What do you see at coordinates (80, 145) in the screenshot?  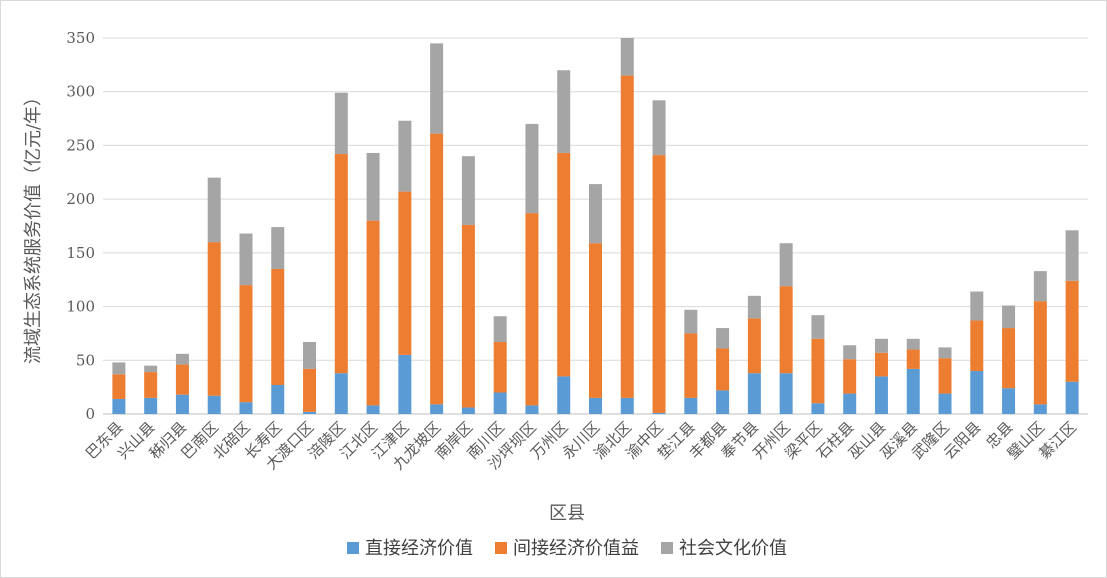 I see `y-tick-label: 250` at bounding box center [80, 145].